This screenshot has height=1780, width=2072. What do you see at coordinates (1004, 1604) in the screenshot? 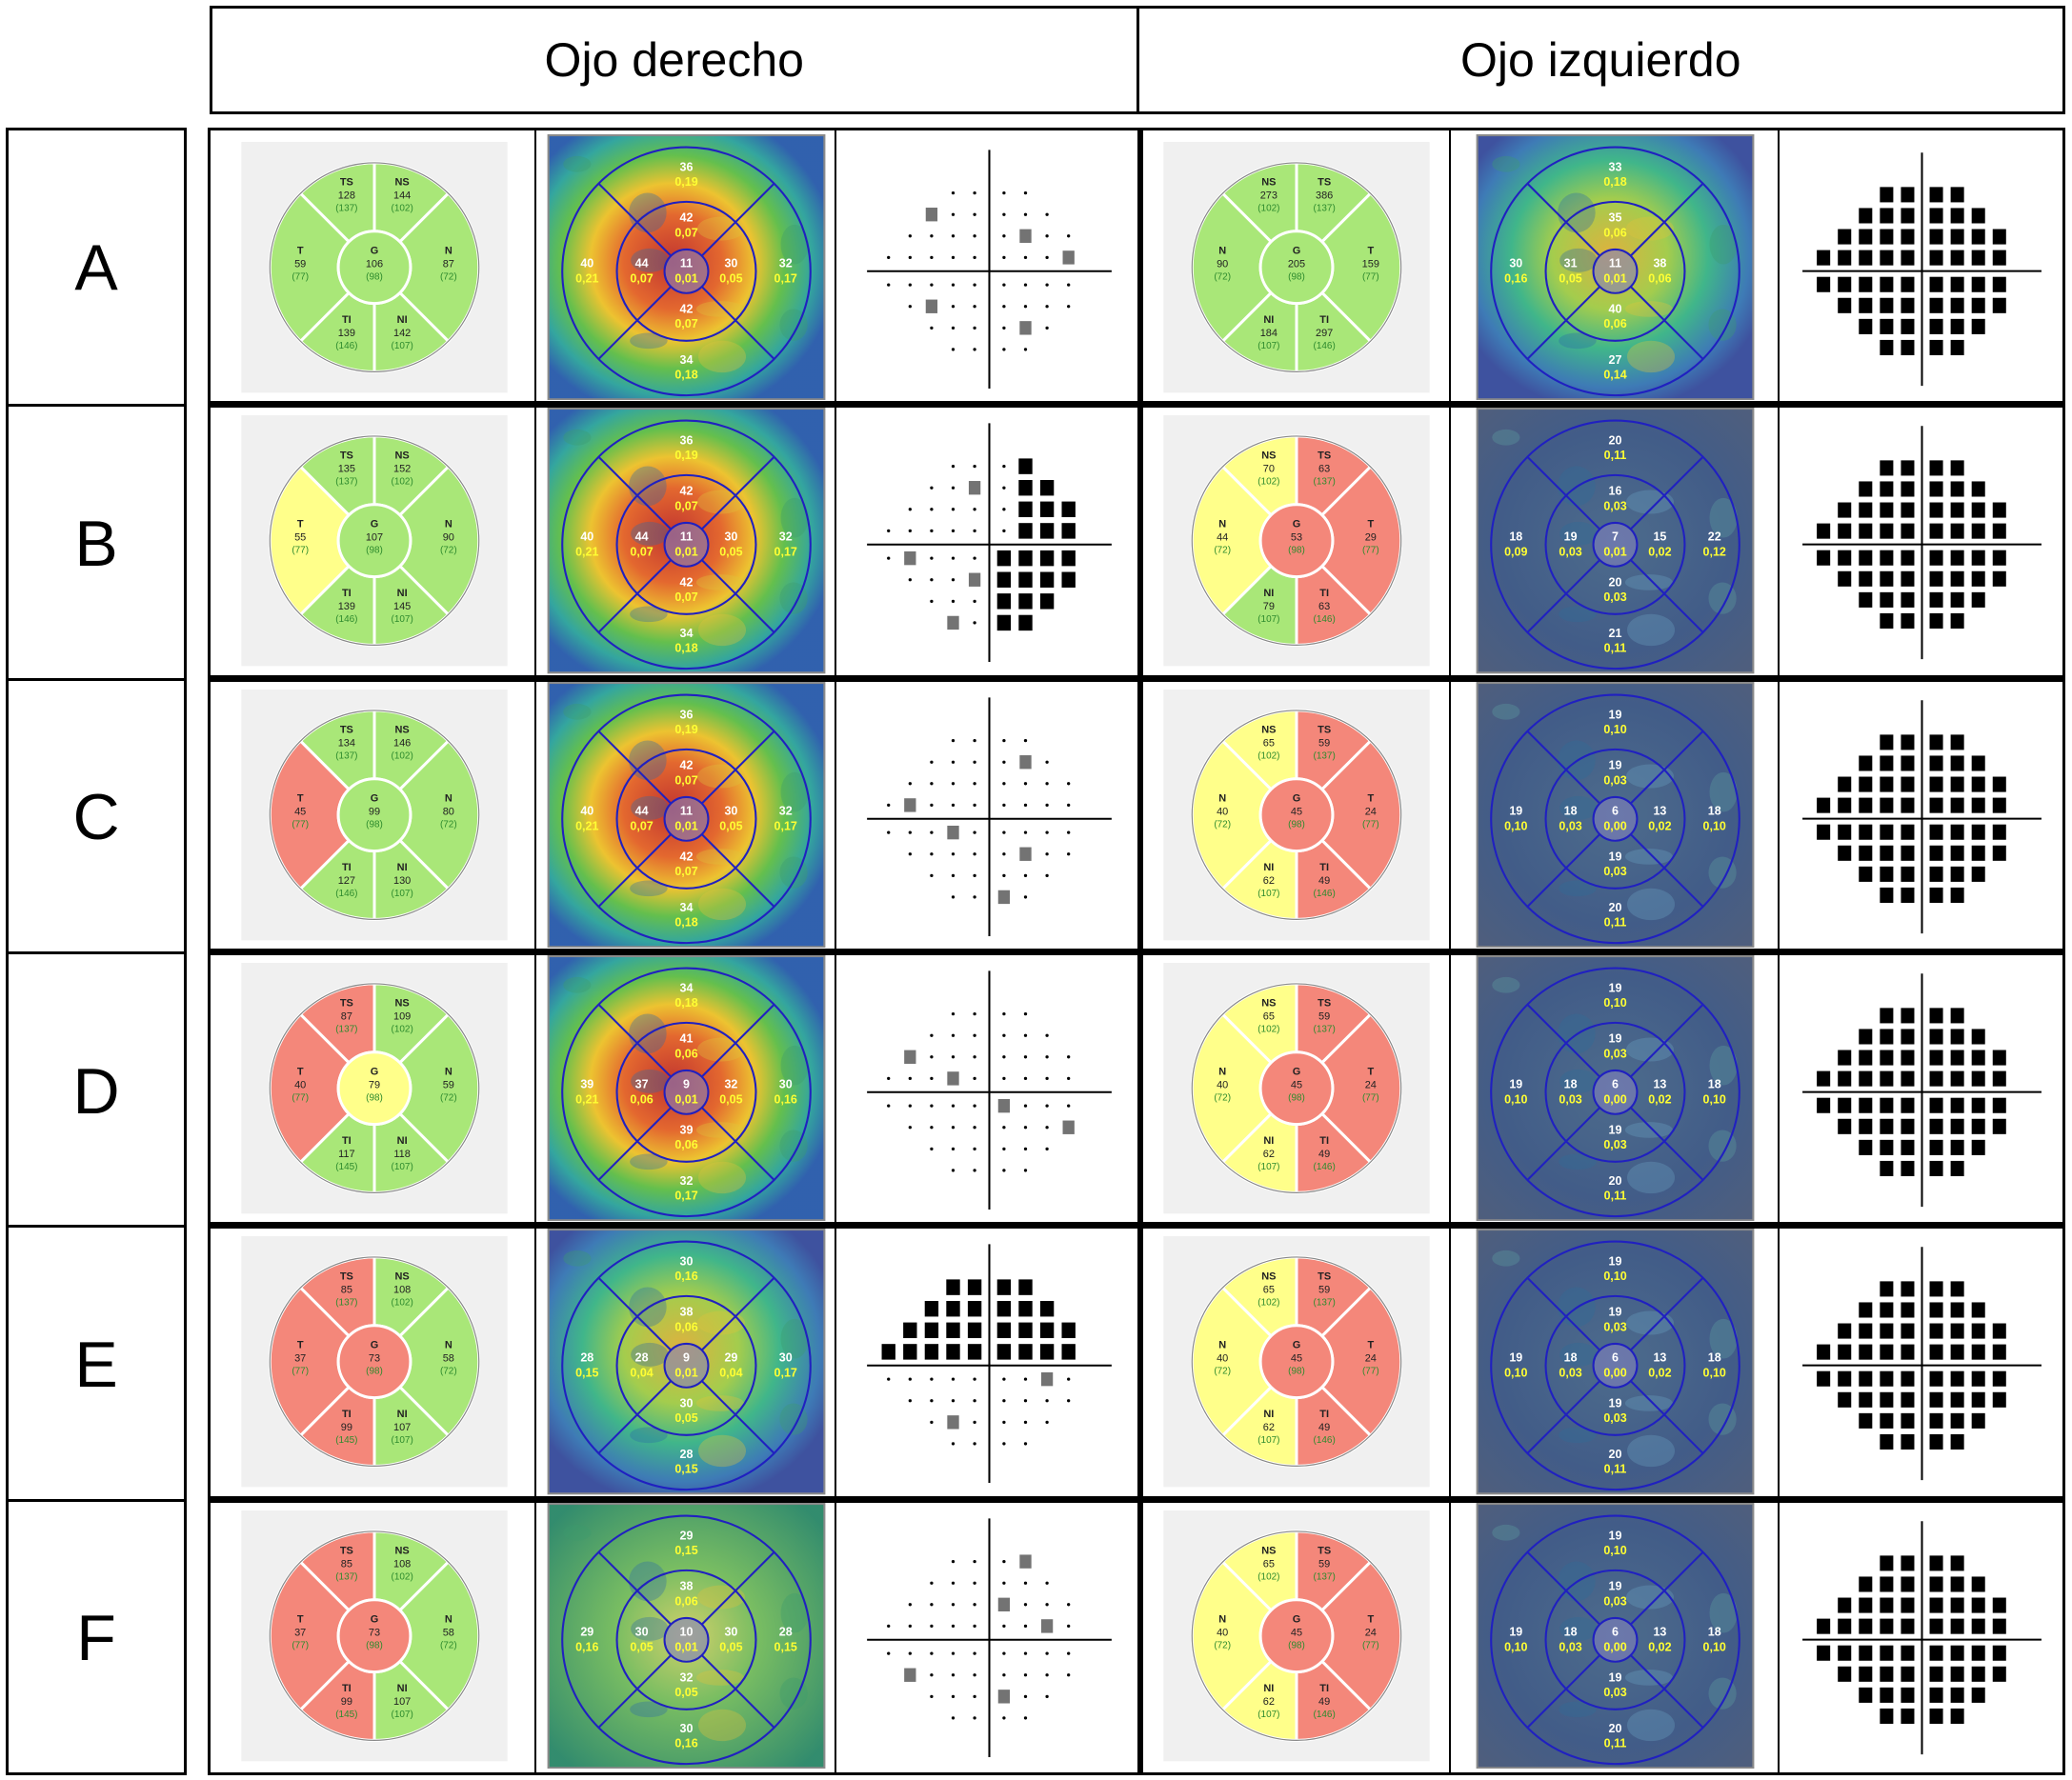
I see `field-defect-relative` at bounding box center [1004, 1604].